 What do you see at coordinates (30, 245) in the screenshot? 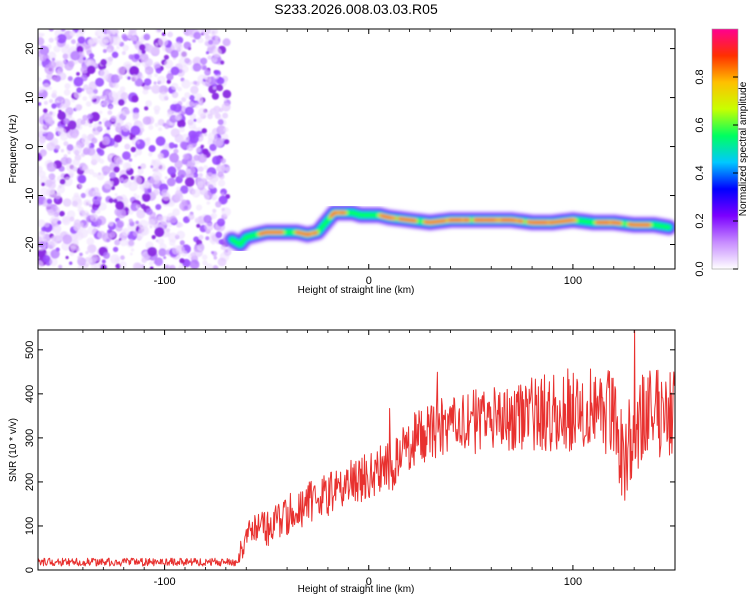
I see `y-tick-label: -20` at bounding box center [30, 245].